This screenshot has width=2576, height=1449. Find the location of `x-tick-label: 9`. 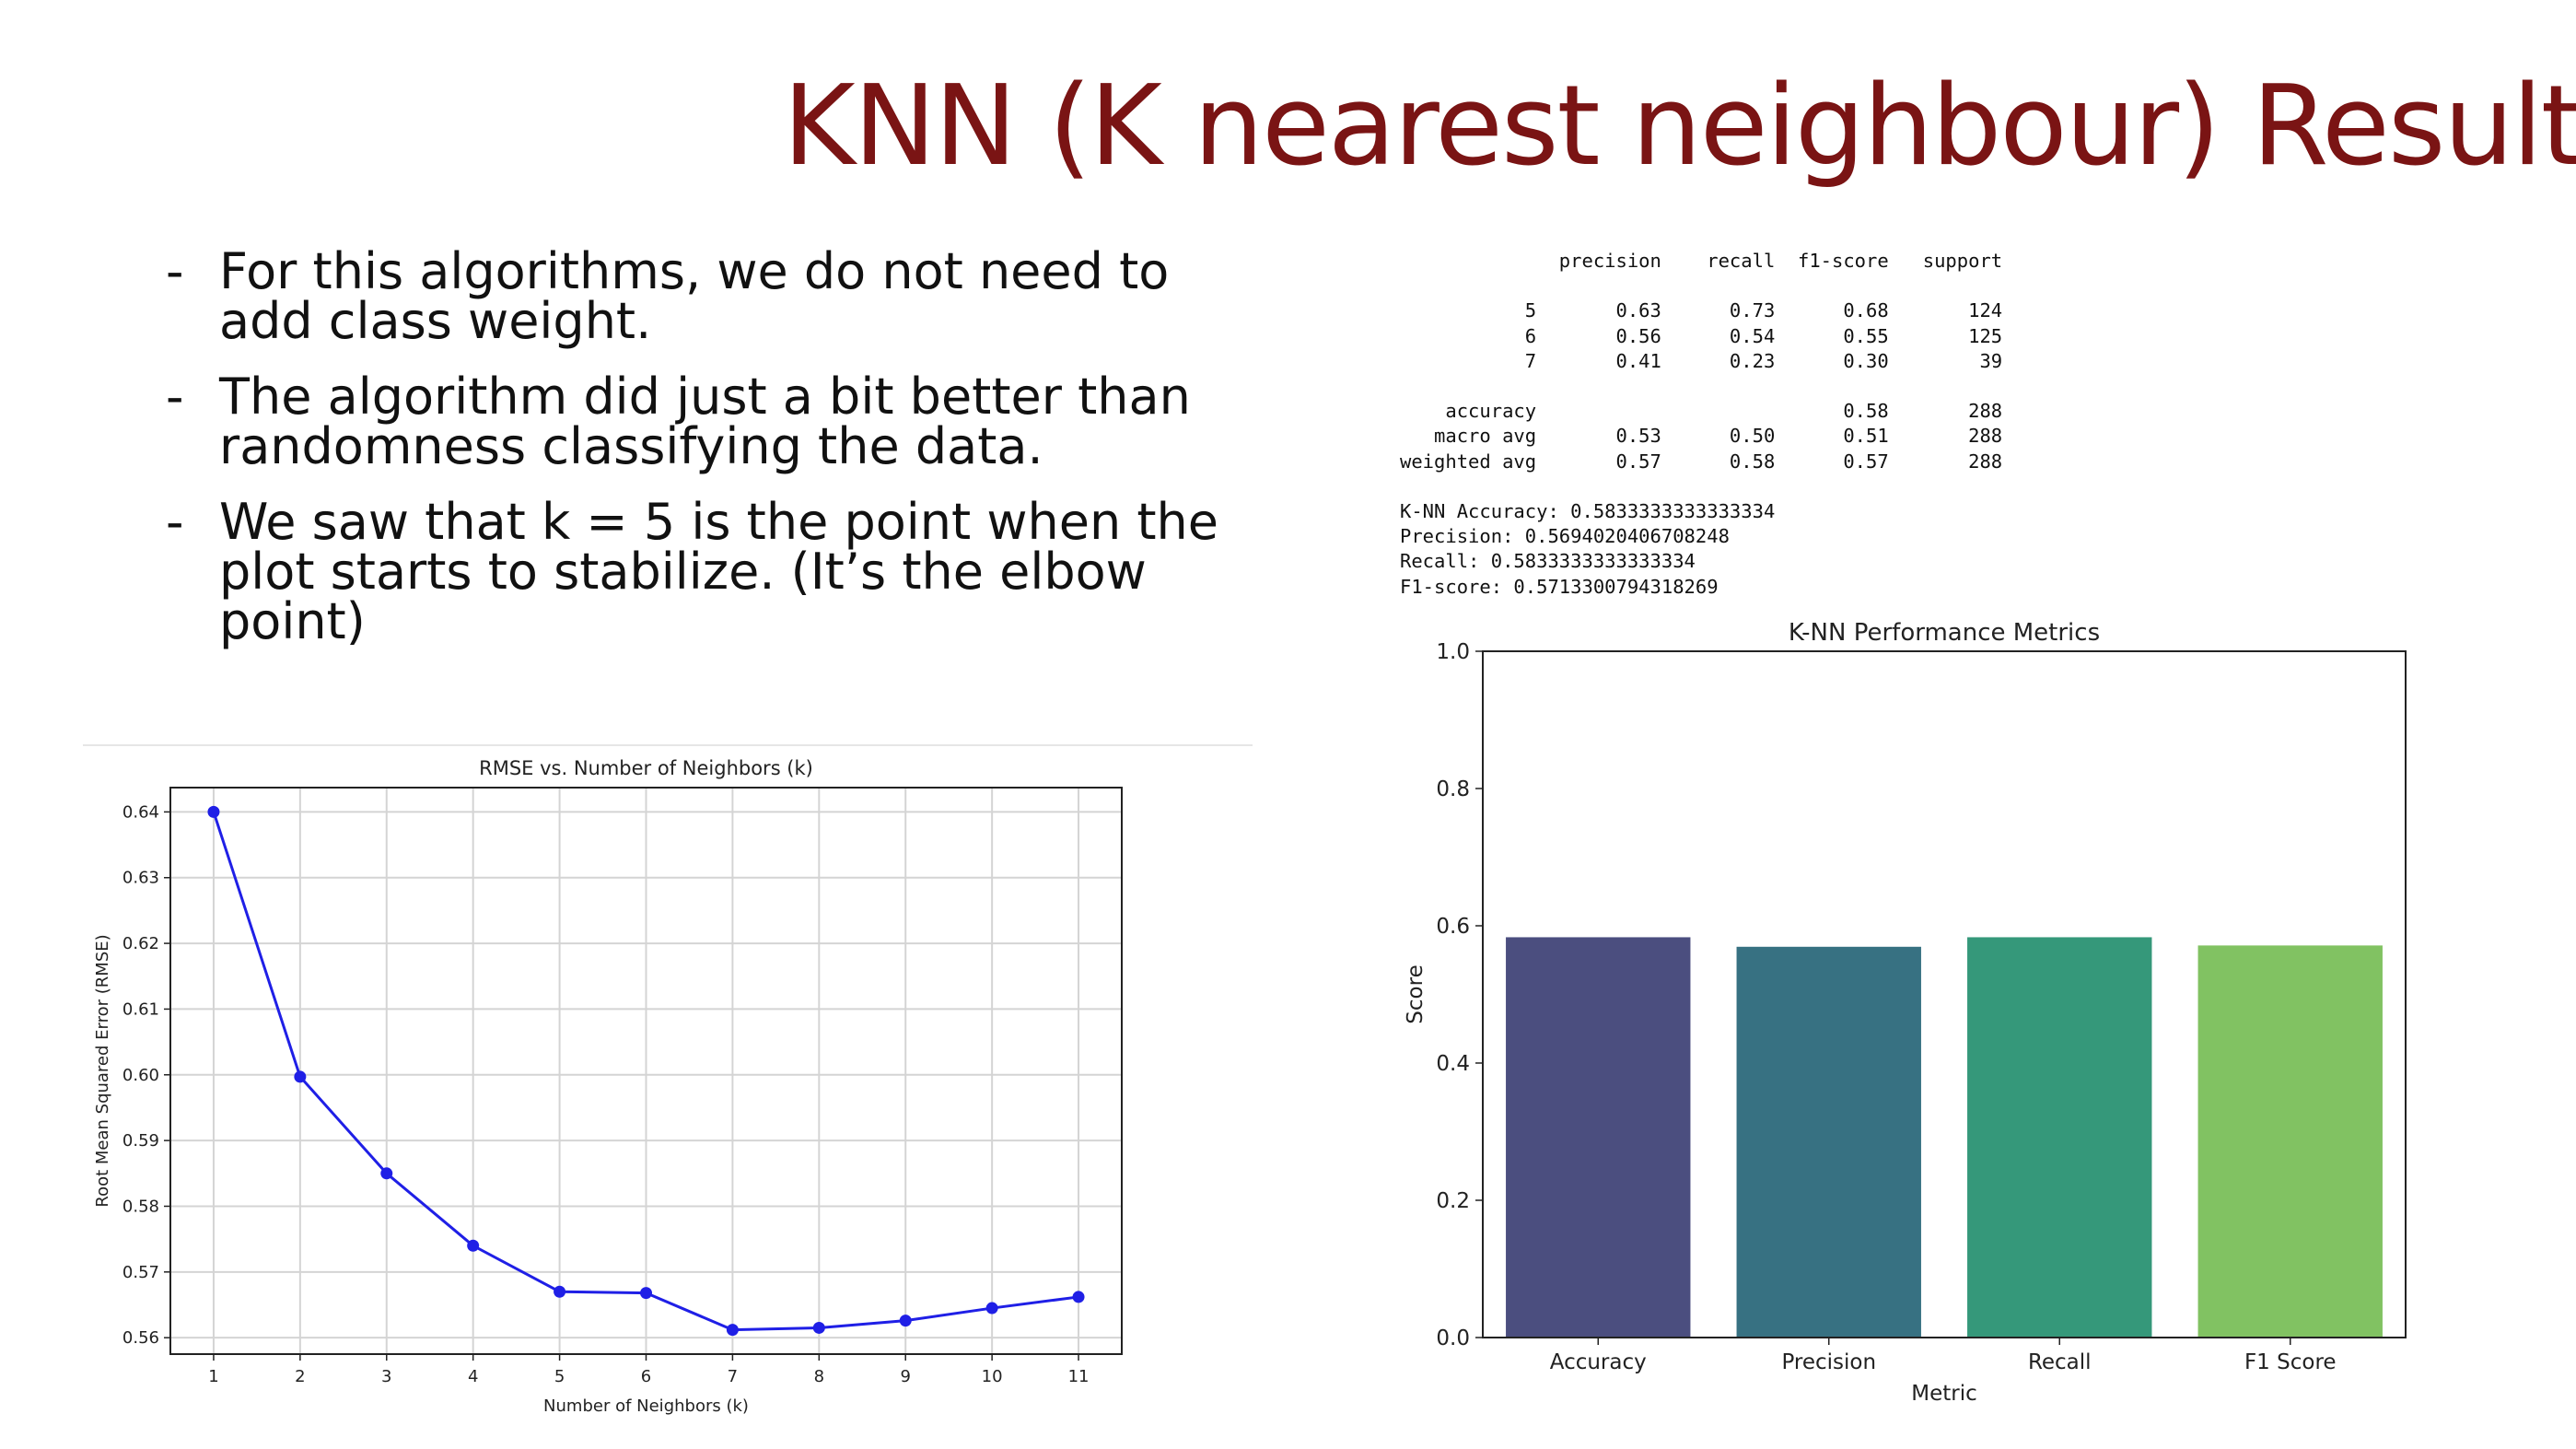

x-tick-label: 9 is located at coordinates (906, 1377).